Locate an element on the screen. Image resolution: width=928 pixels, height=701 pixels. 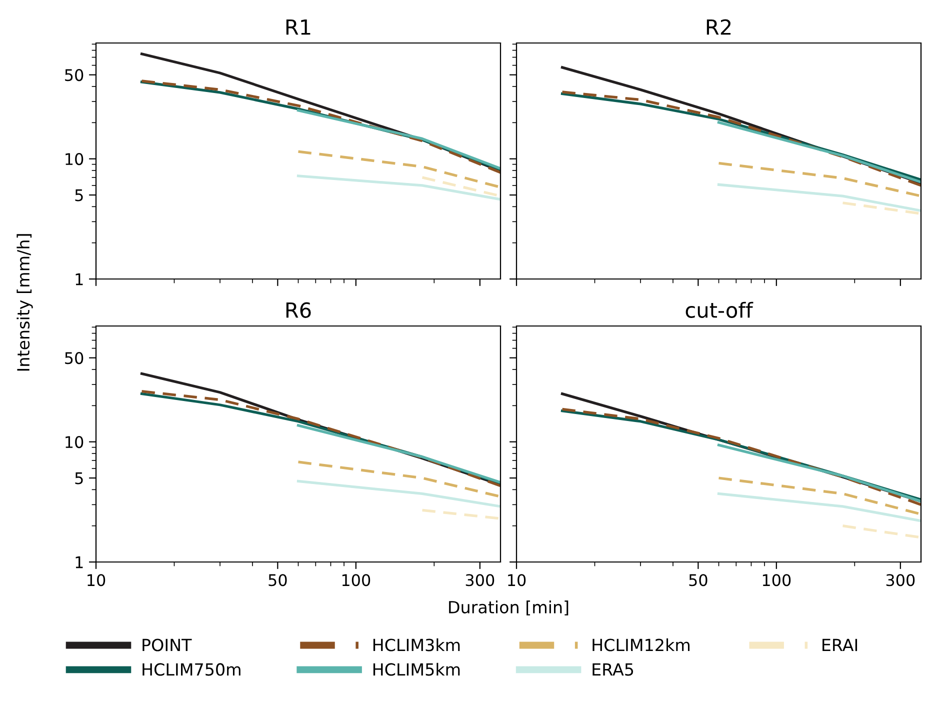
chart-title: R6 is located at coordinates (298, 310).